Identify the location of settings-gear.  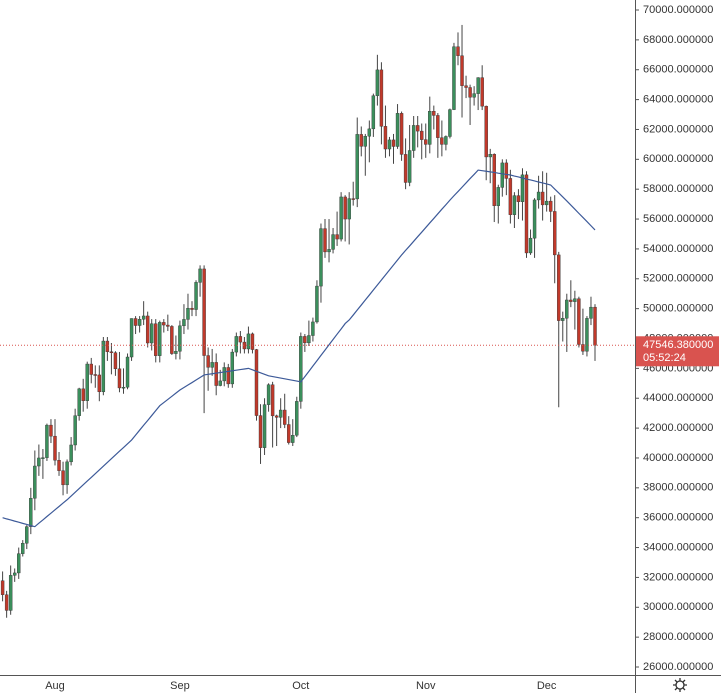
(680, 685).